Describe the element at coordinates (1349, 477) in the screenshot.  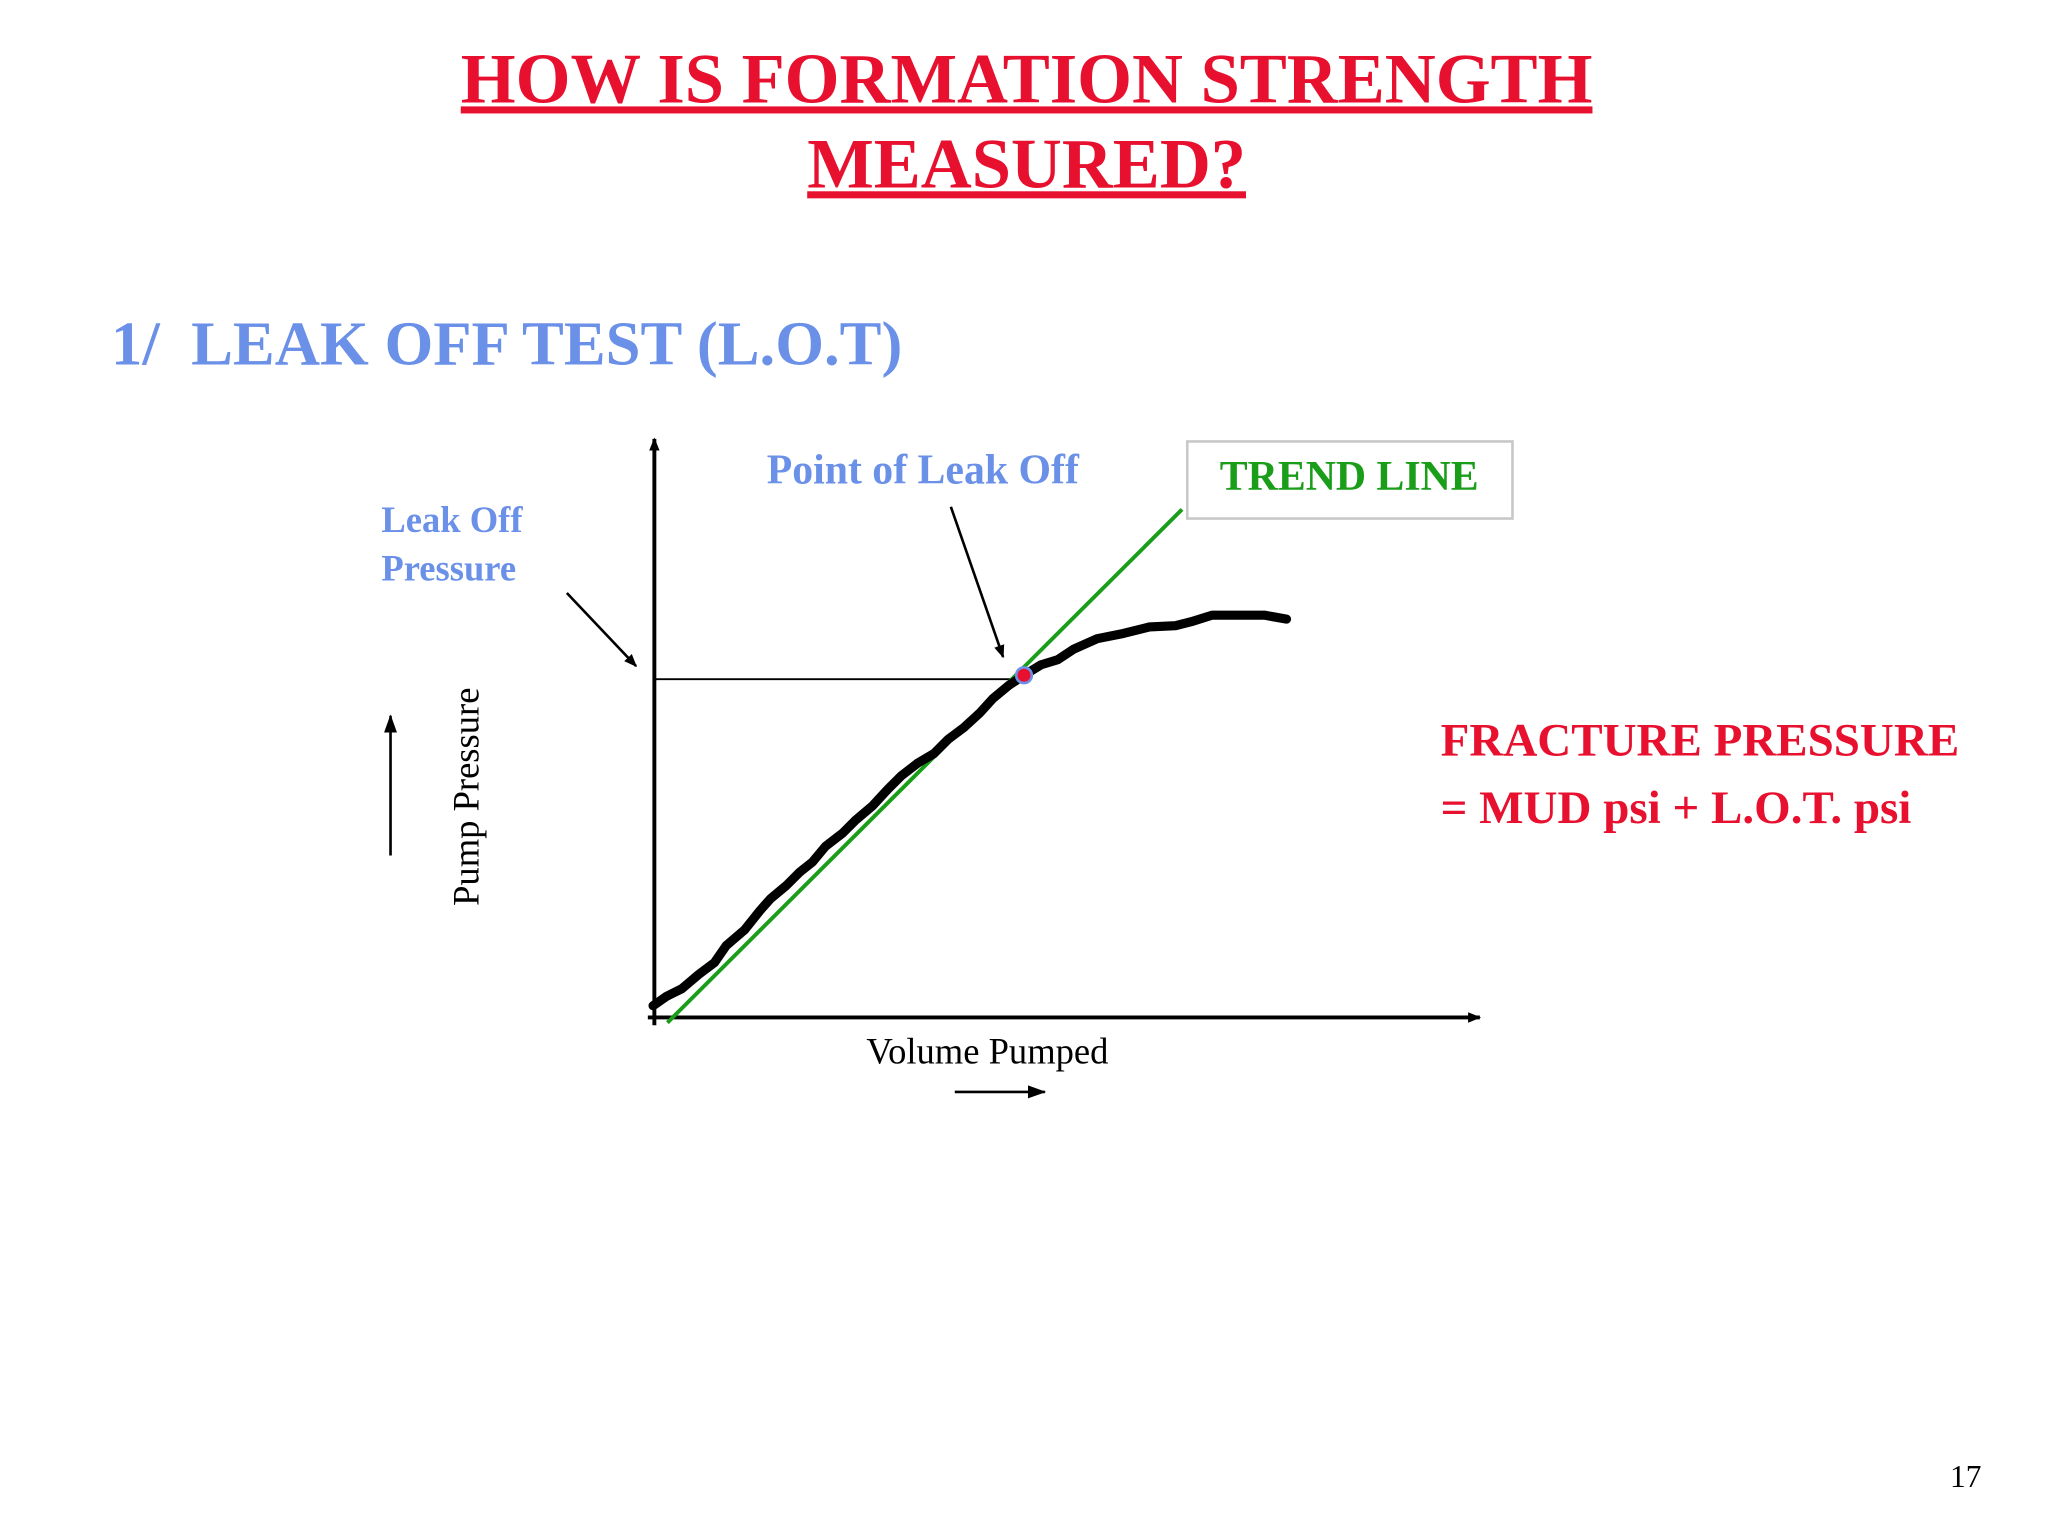
I see `trend-line-label: TREND LINE` at that location.